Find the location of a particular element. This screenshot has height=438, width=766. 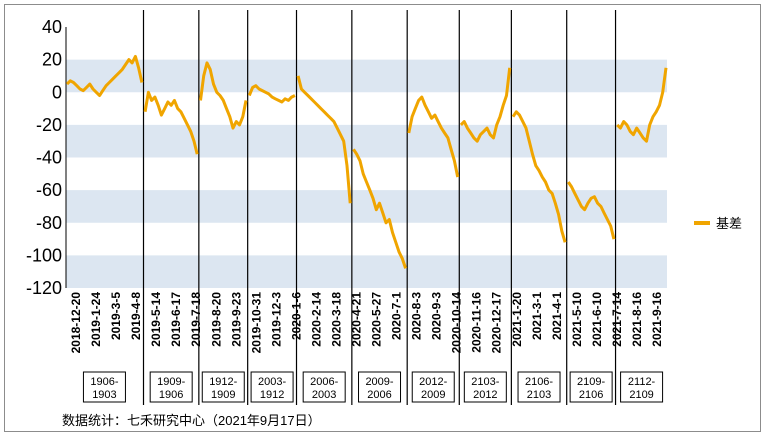

series-line-1906-1903 is located at coordinates (104, 75).